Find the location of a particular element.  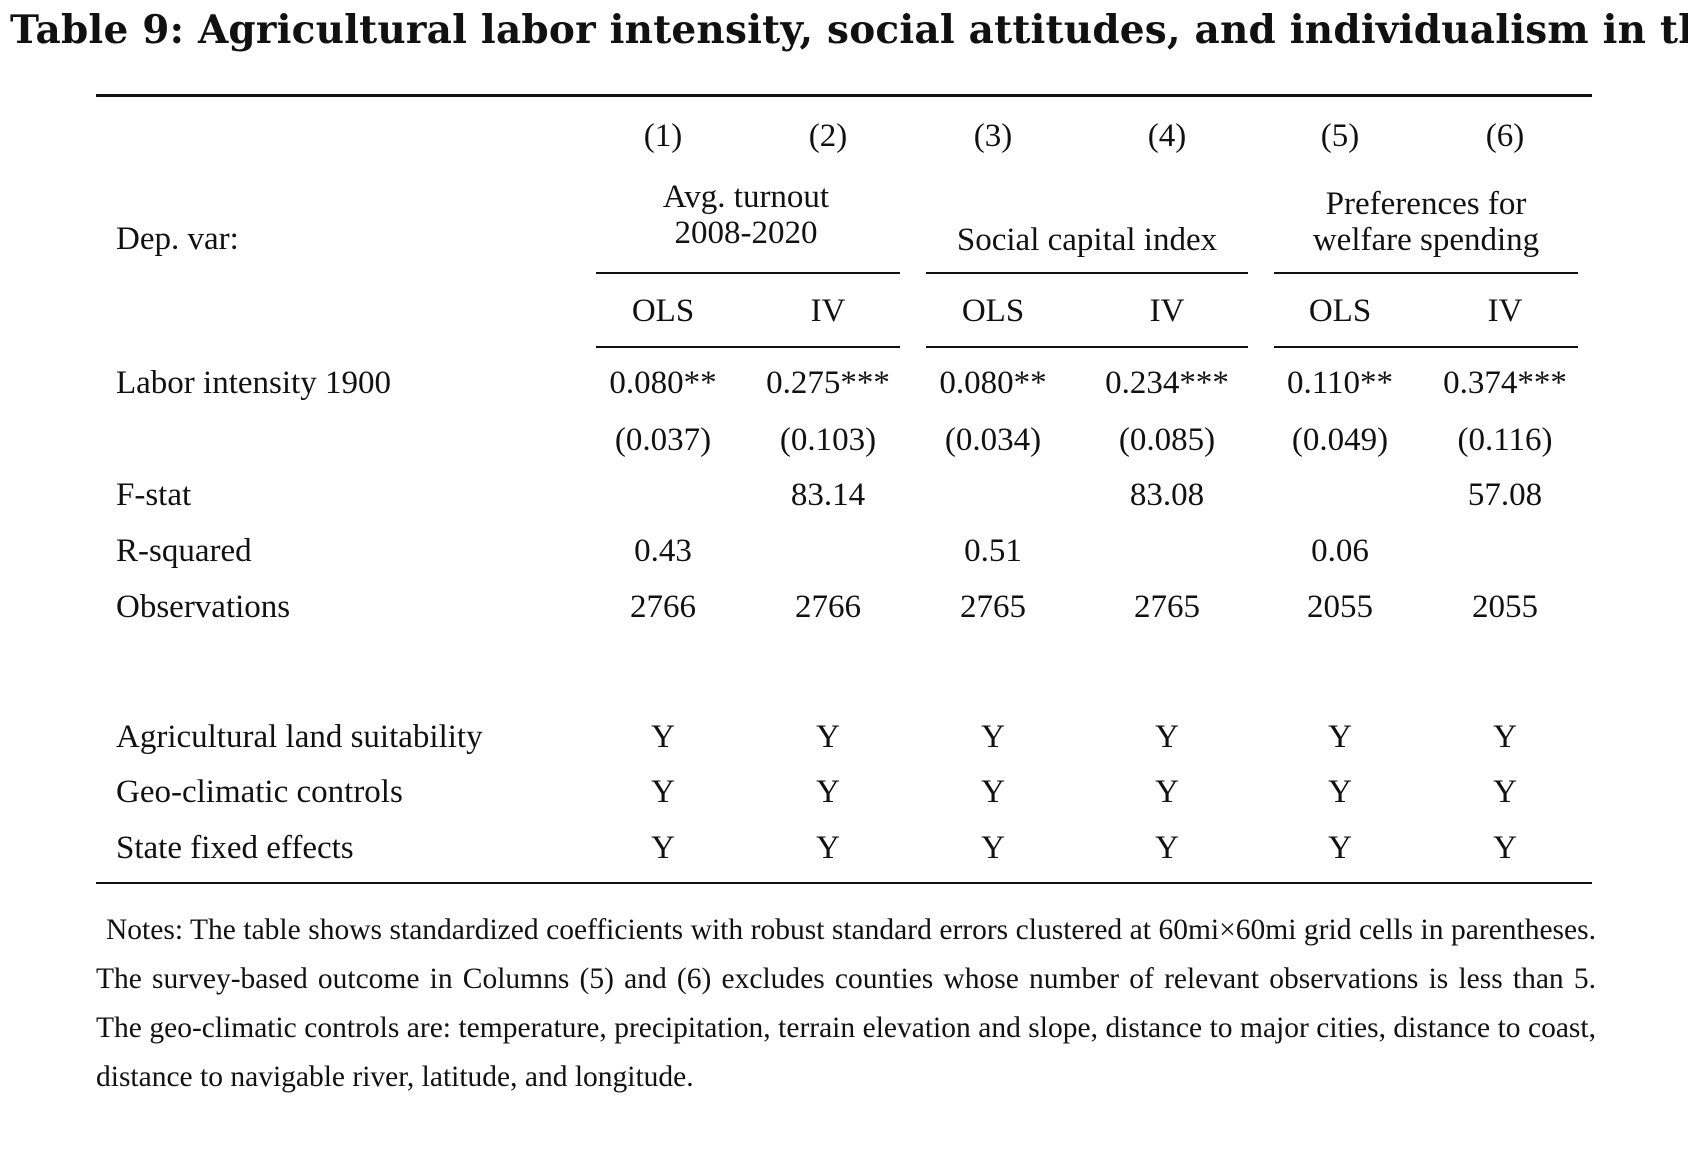

row-label: Labor intensity 1900 is located at coordinates (253, 383).